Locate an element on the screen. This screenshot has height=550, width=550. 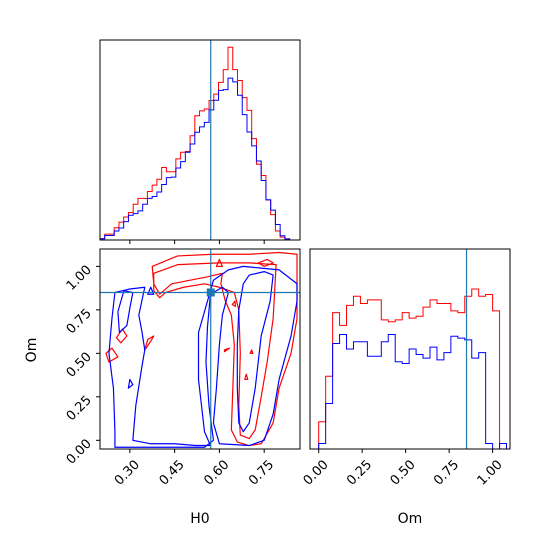
om-histogram-blue is located at coordinates (409, 391).